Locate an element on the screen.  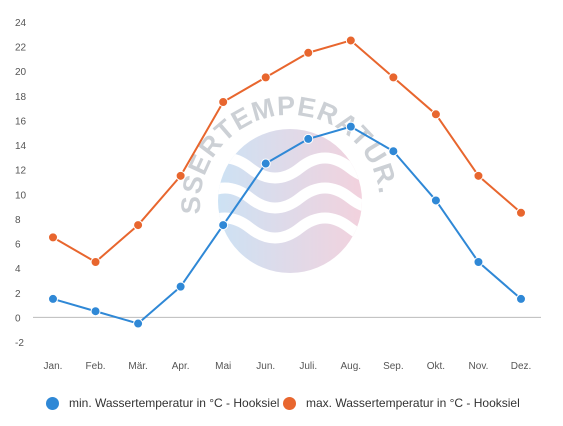
y-tick-label: -2 is located at coordinates (19, 343).